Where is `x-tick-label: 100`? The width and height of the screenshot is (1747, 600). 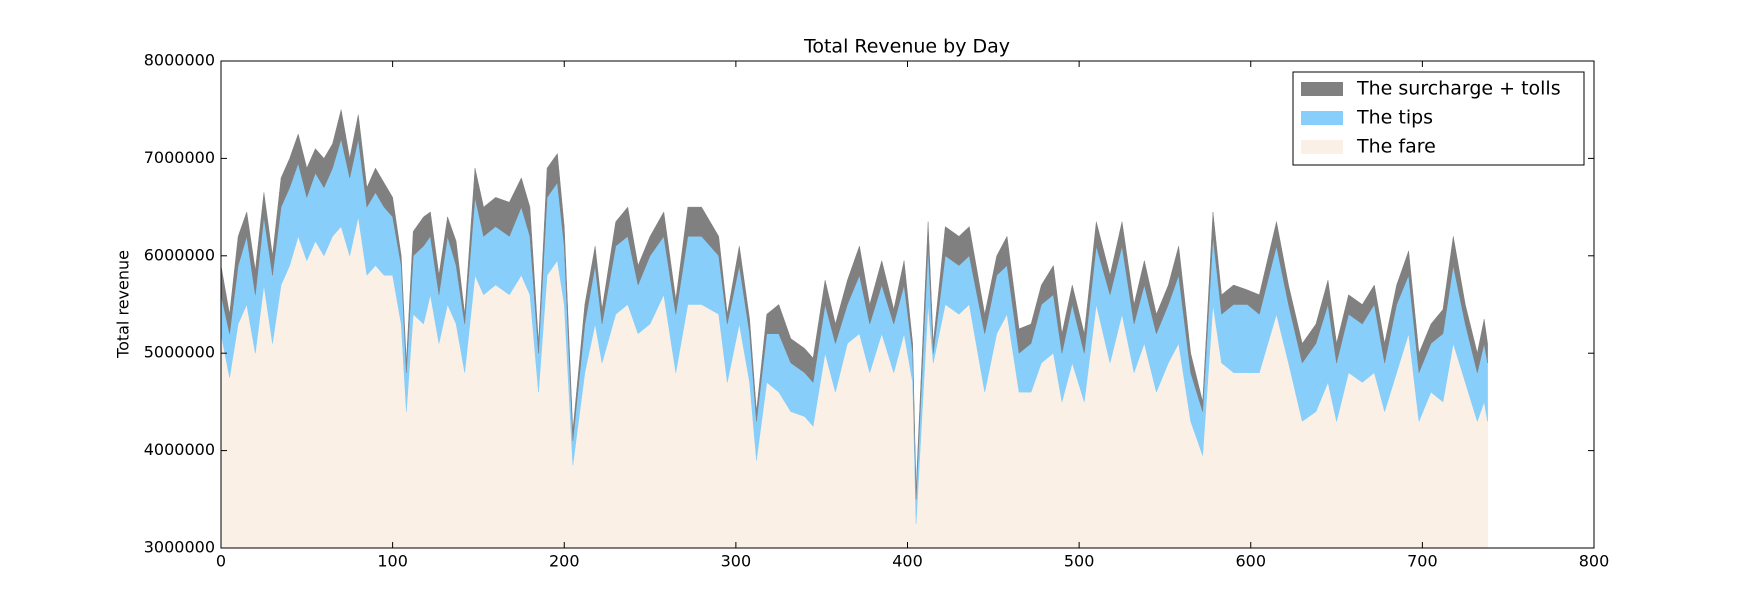 x-tick-label: 100 is located at coordinates (392, 561).